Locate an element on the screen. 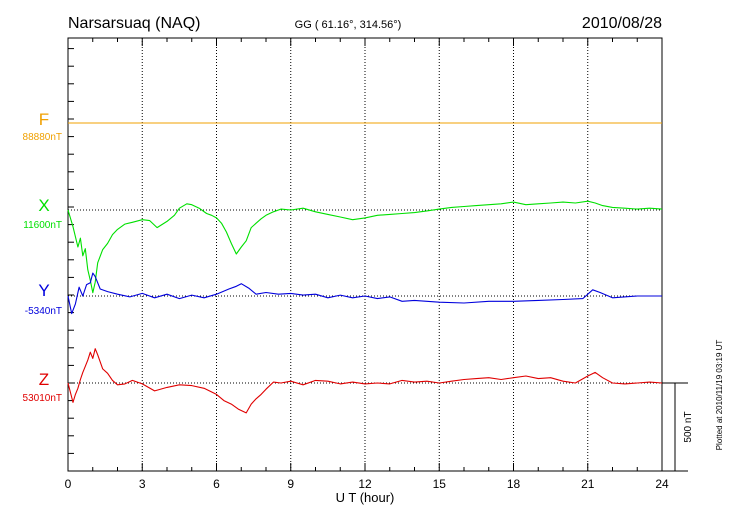  x-axis-title: U T (hour) is located at coordinates (365, 497).